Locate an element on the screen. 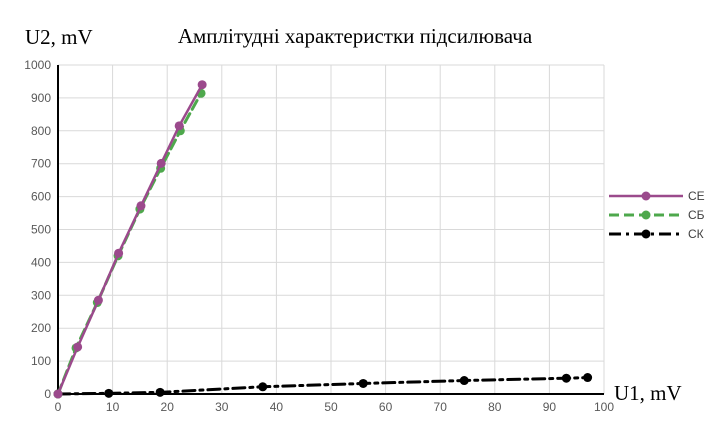 The image size is (713, 428). y-tick-label: 400 is located at coordinates (41, 262).